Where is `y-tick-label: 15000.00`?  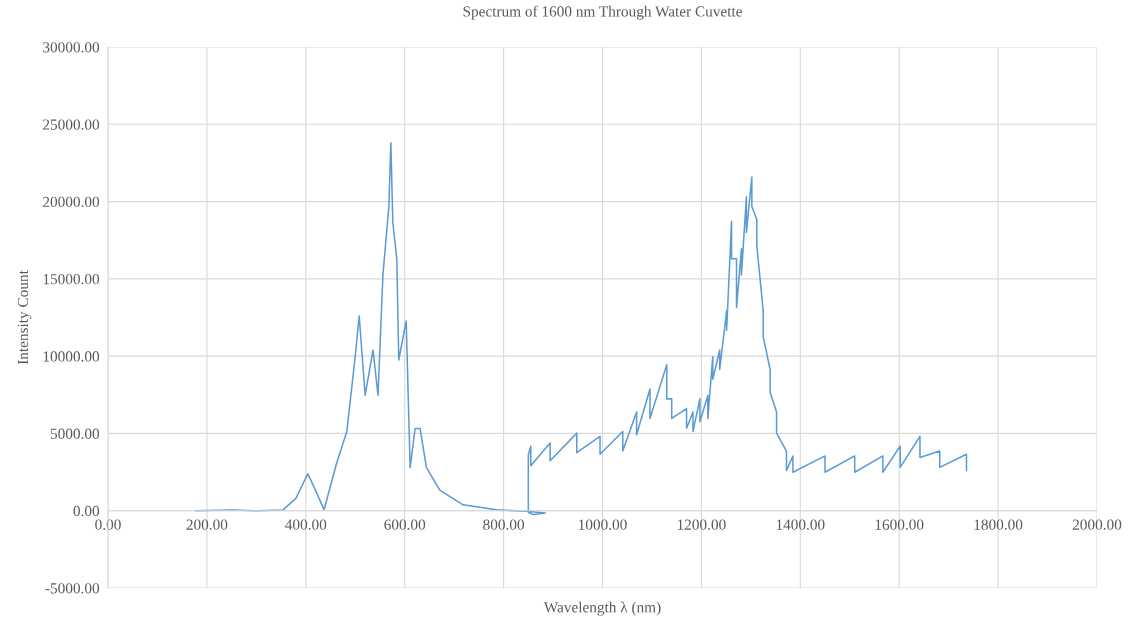
y-tick-label: 15000.00 is located at coordinates (71, 279).